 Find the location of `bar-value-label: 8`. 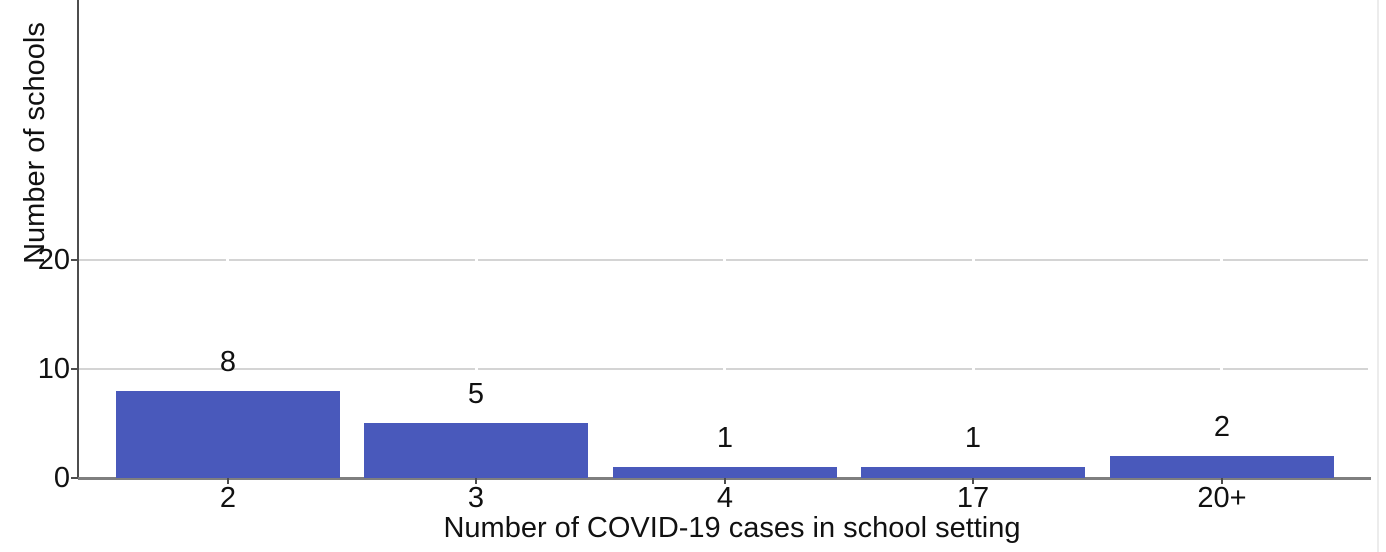

bar-value-label: 8 is located at coordinates (228, 362).